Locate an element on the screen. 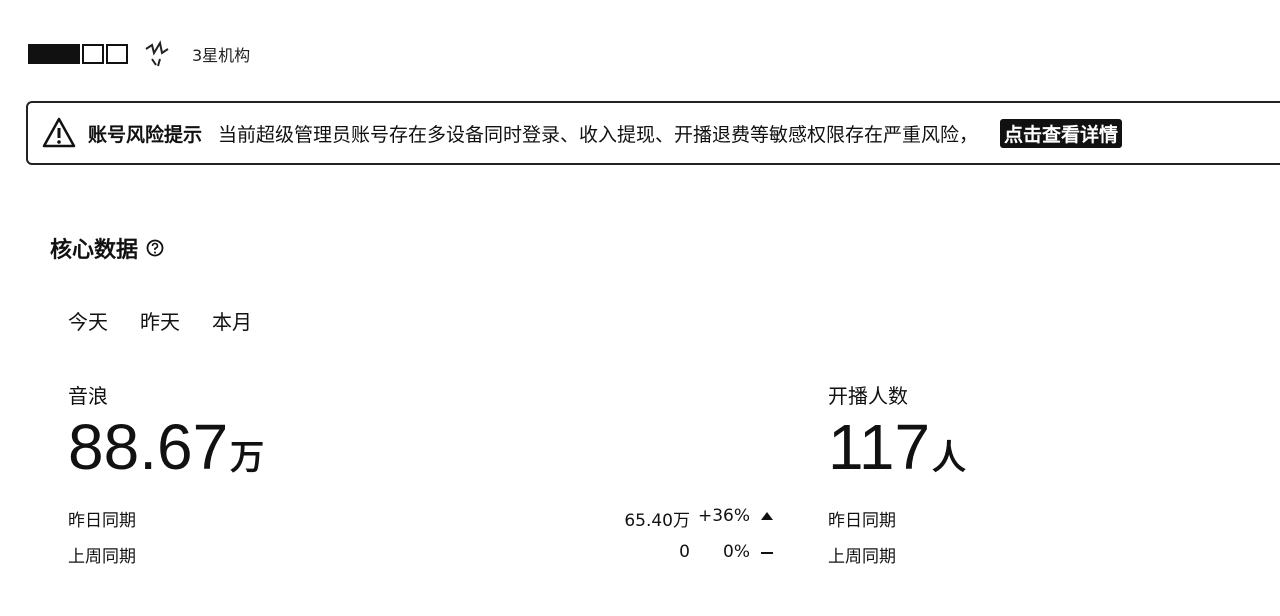 This screenshot has width=1280, height=616. tab-yesterday: 昨天 is located at coordinates (160, 322).